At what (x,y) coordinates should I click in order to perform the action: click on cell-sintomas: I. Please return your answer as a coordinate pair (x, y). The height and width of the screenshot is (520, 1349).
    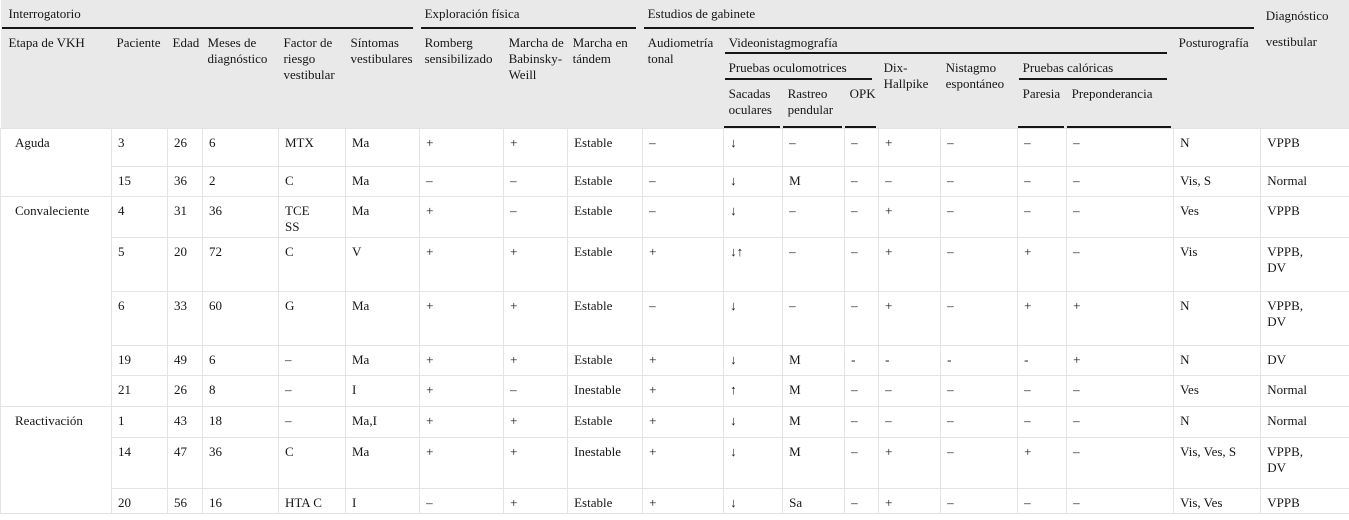
    Looking at the image, I should click on (382, 390).